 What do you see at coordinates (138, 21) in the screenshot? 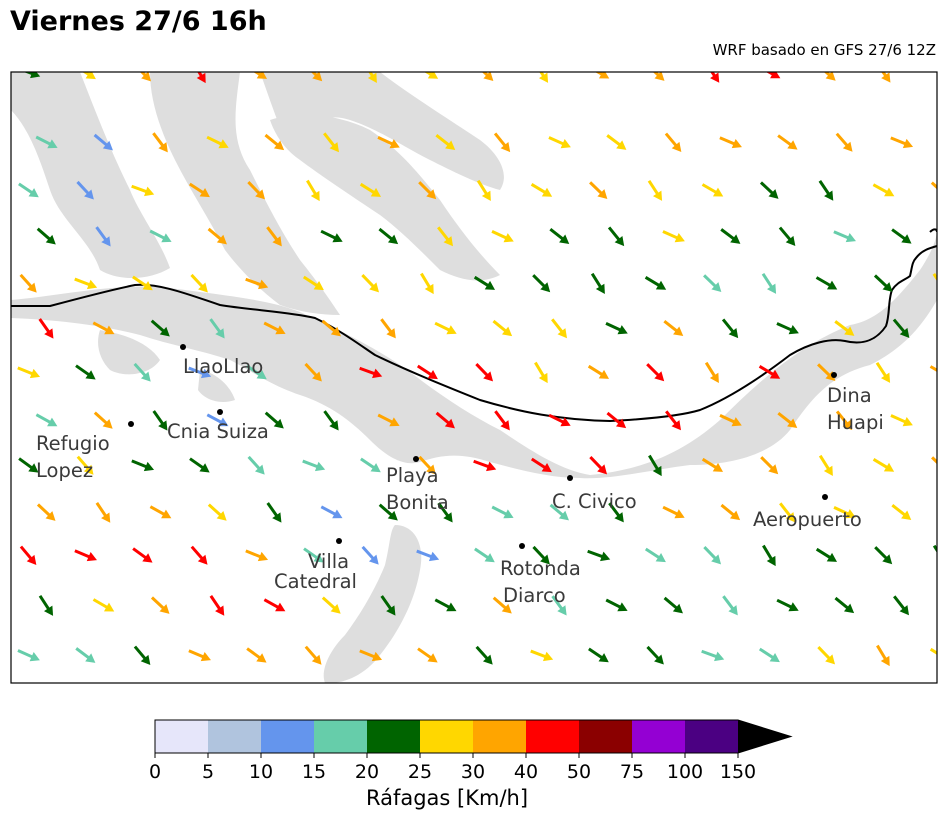
I see `map-title: Viernes 27/6 16h` at bounding box center [138, 21].